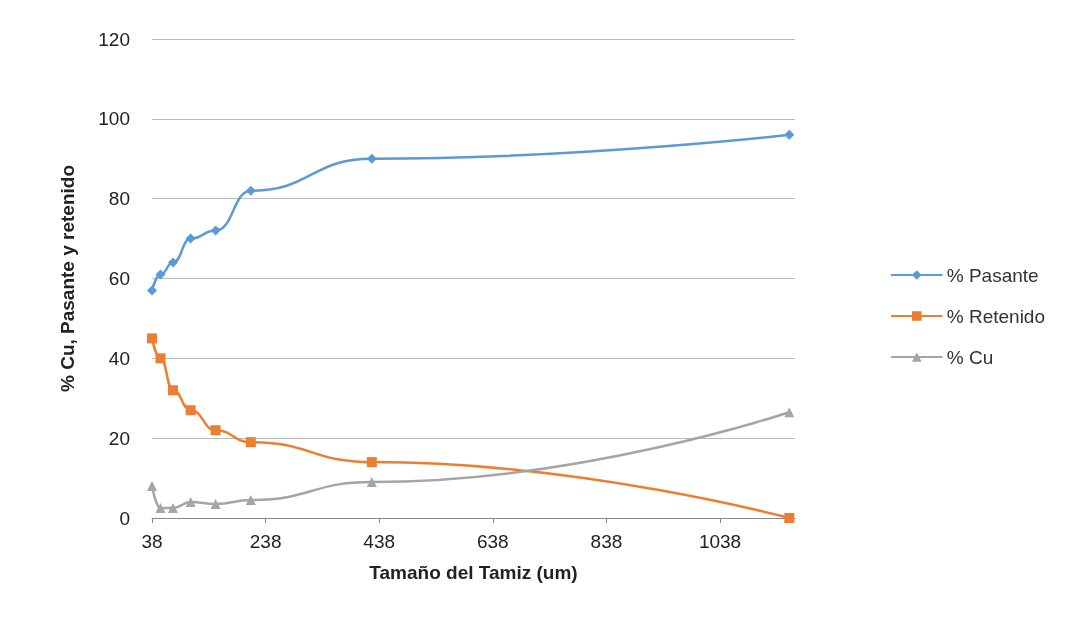 This screenshot has width=1070, height=632. Describe the element at coordinates (970, 357) in the screenshot. I see `legend-label: % Cu` at that location.